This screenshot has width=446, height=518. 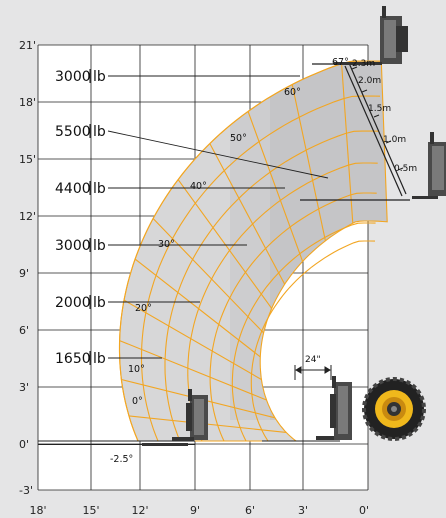 I want to click on load-value: 1650, so click(x=73, y=359).